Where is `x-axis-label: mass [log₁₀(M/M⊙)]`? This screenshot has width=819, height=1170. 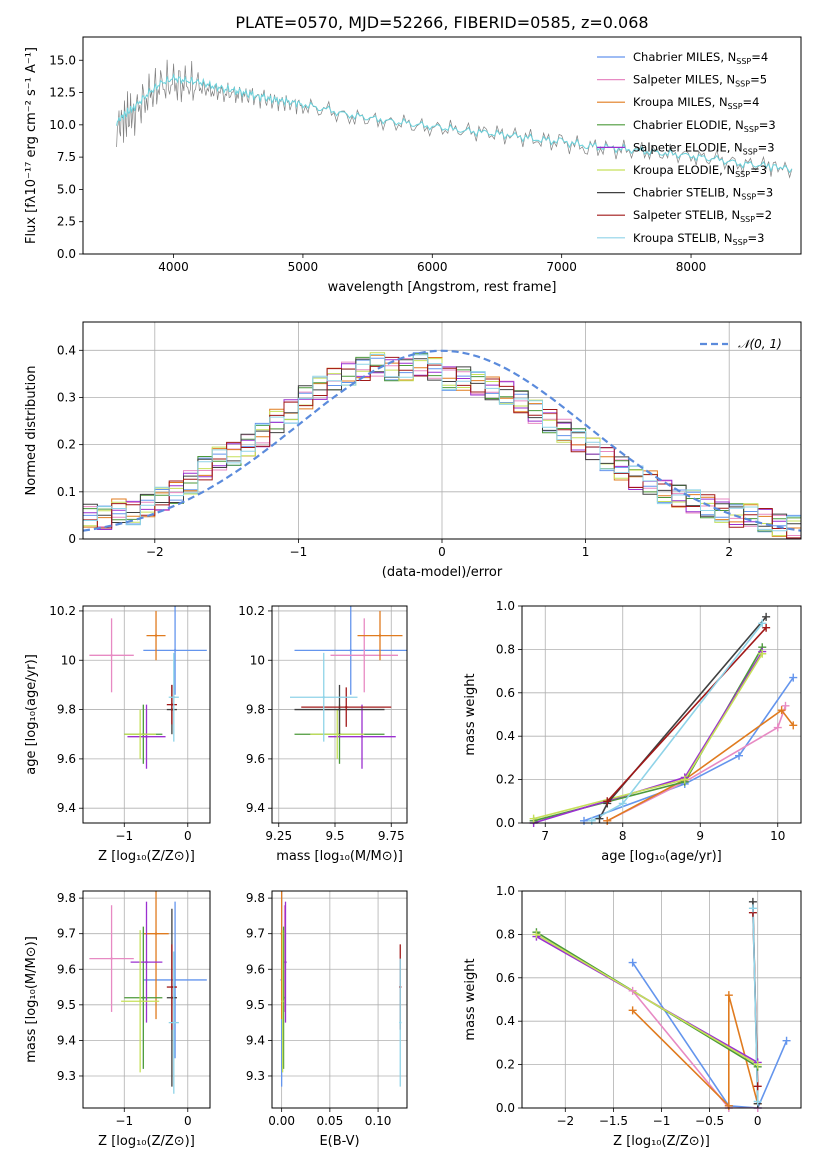
x-axis-label: mass [log₁₀(M/M⊙)] is located at coordinates (339, 856).